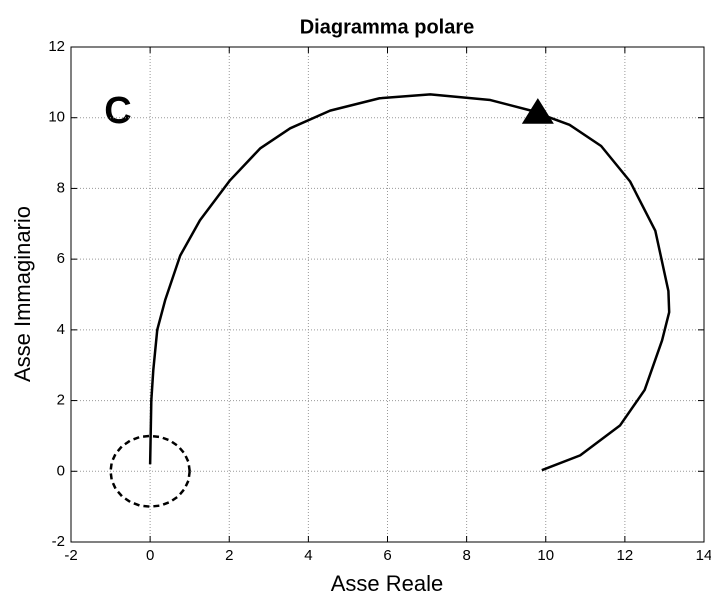 Image resolution: width=711 pixels, height=600 pixels. I want to click on y-tick-label: 0, so click(61, 470).